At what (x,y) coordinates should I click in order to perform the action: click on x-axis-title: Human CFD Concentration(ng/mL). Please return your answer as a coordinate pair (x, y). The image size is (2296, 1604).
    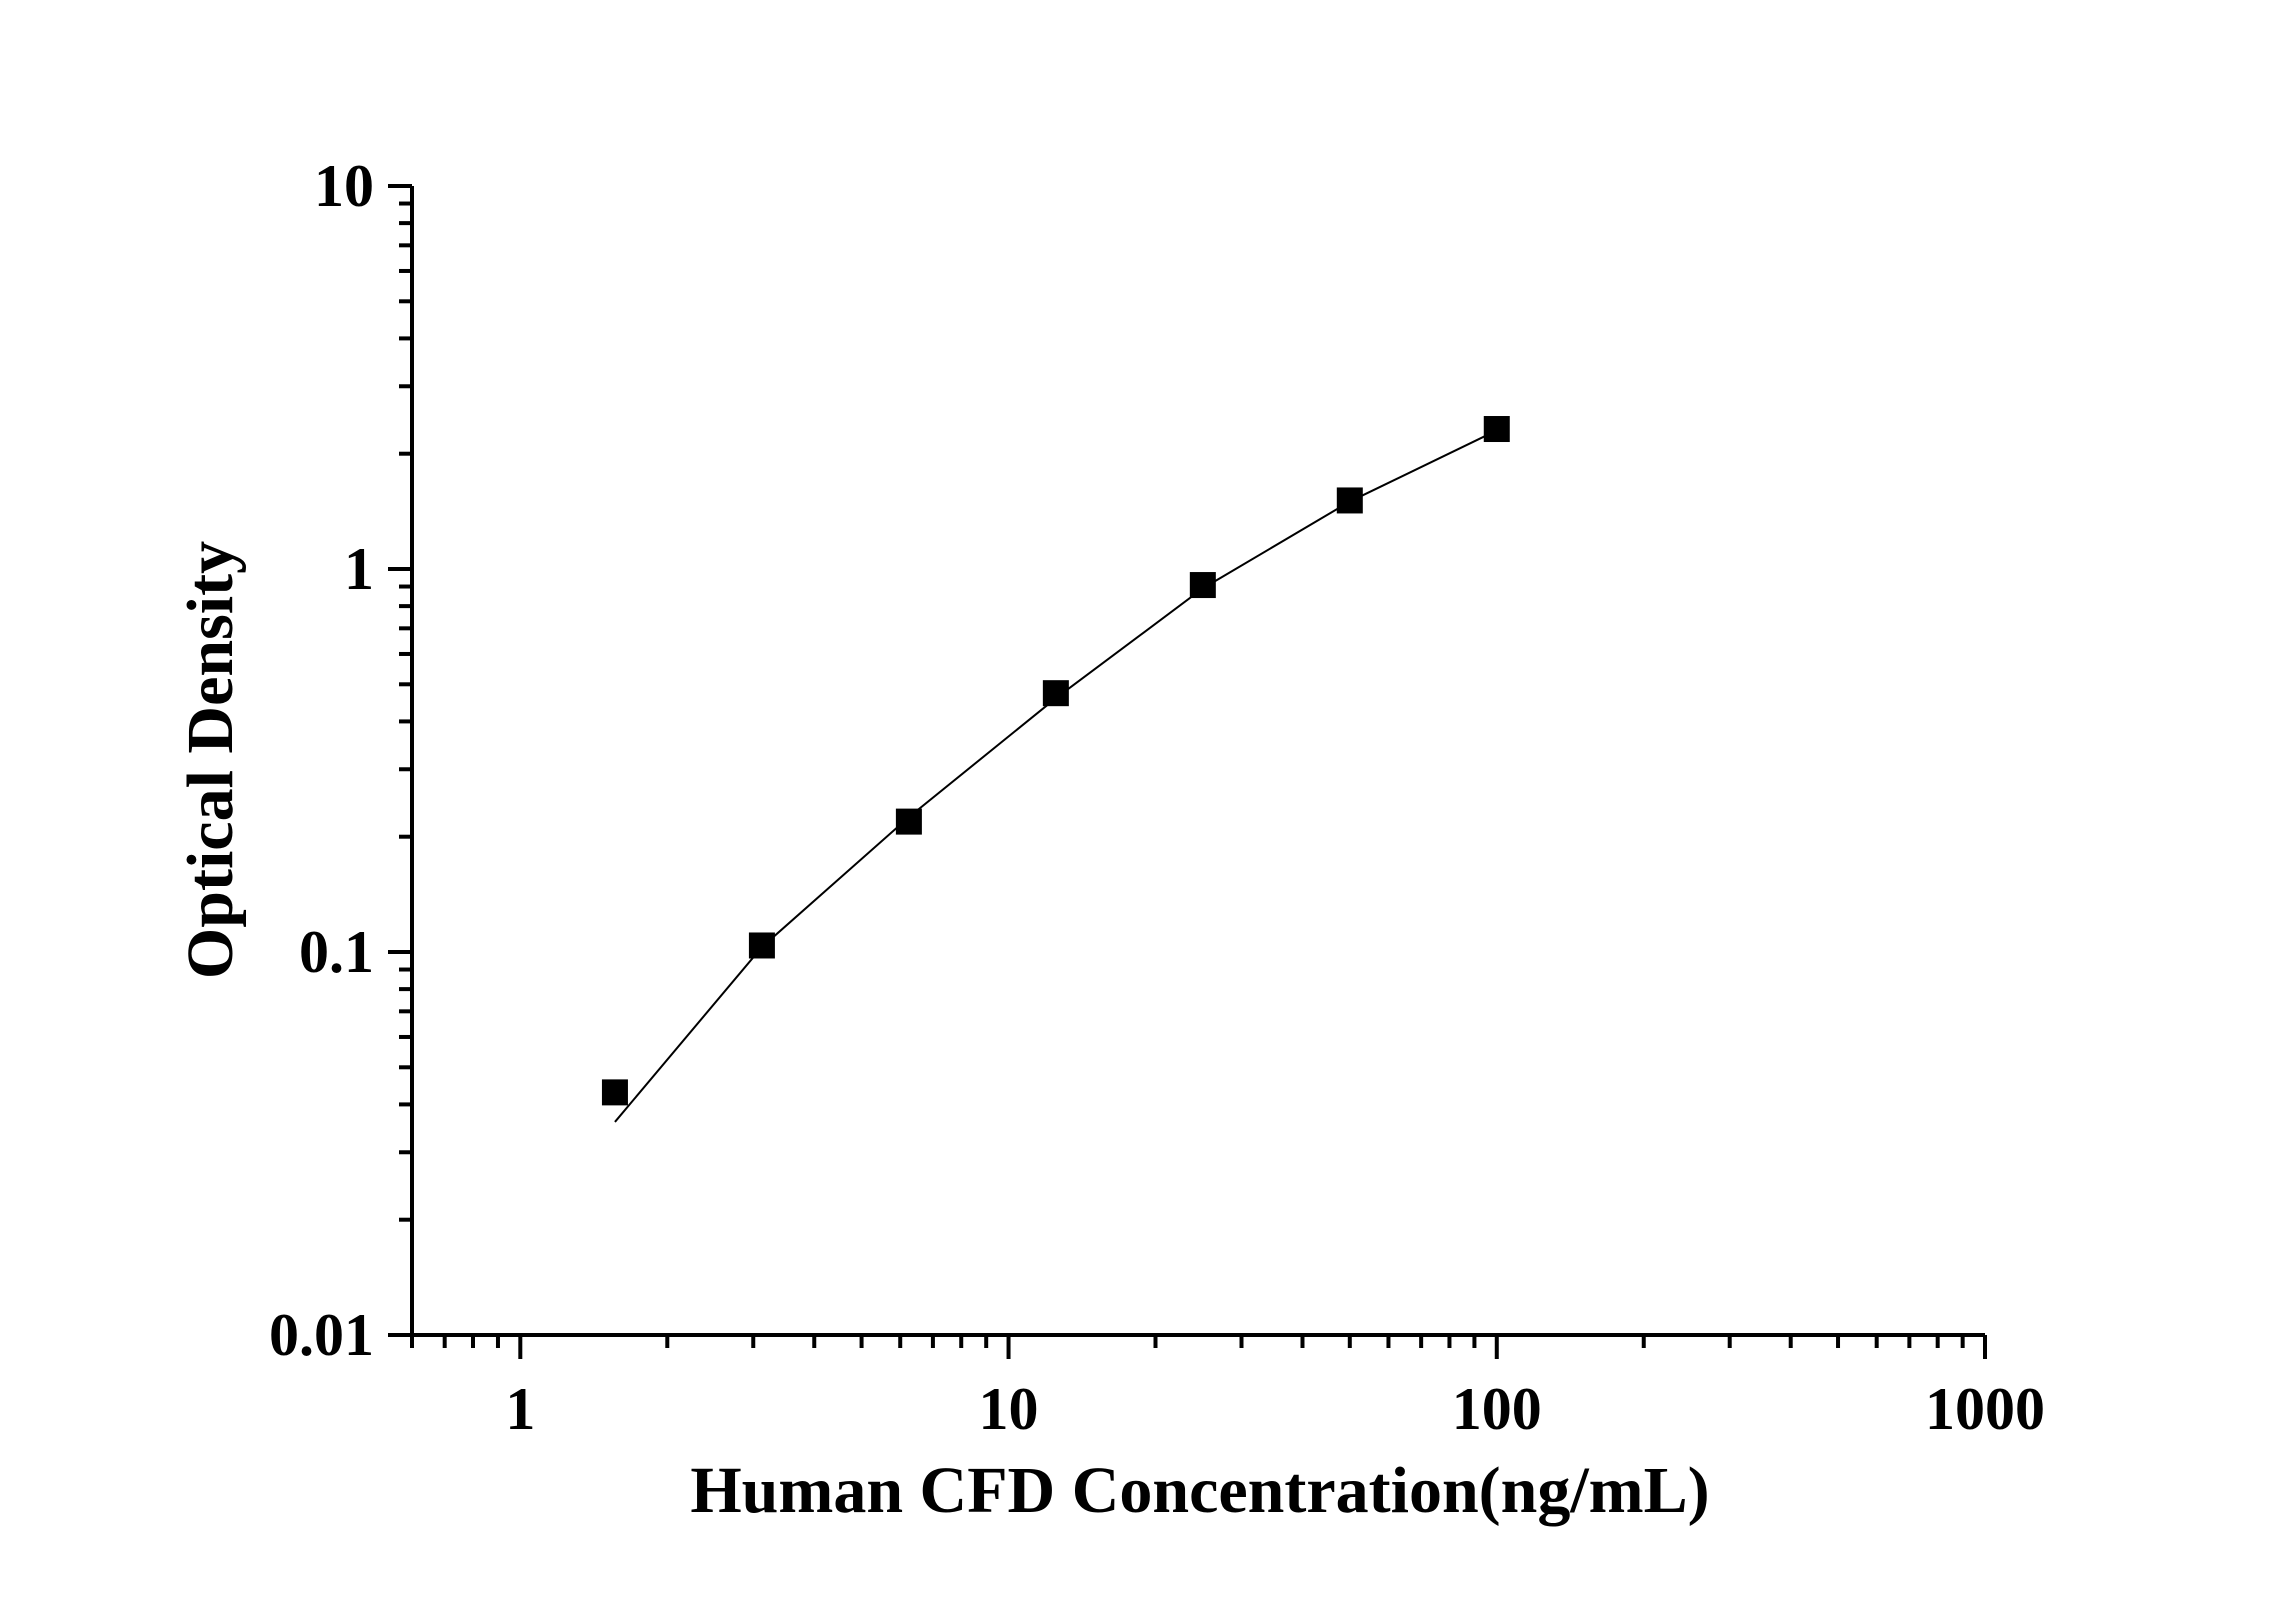
    Looking at the image, I should click on (1199, 1490).